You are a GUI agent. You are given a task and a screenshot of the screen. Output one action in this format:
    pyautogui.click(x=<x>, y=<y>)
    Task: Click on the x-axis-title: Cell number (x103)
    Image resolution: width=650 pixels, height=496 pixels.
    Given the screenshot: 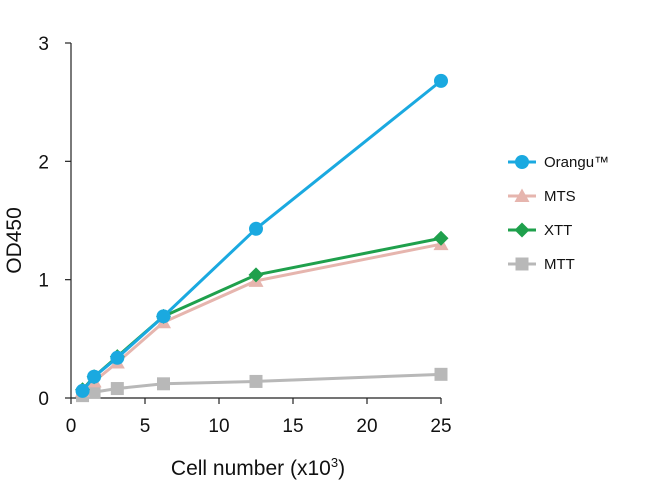 What is the action you would take?
    pyautogui.click(x=258, y=467)
    